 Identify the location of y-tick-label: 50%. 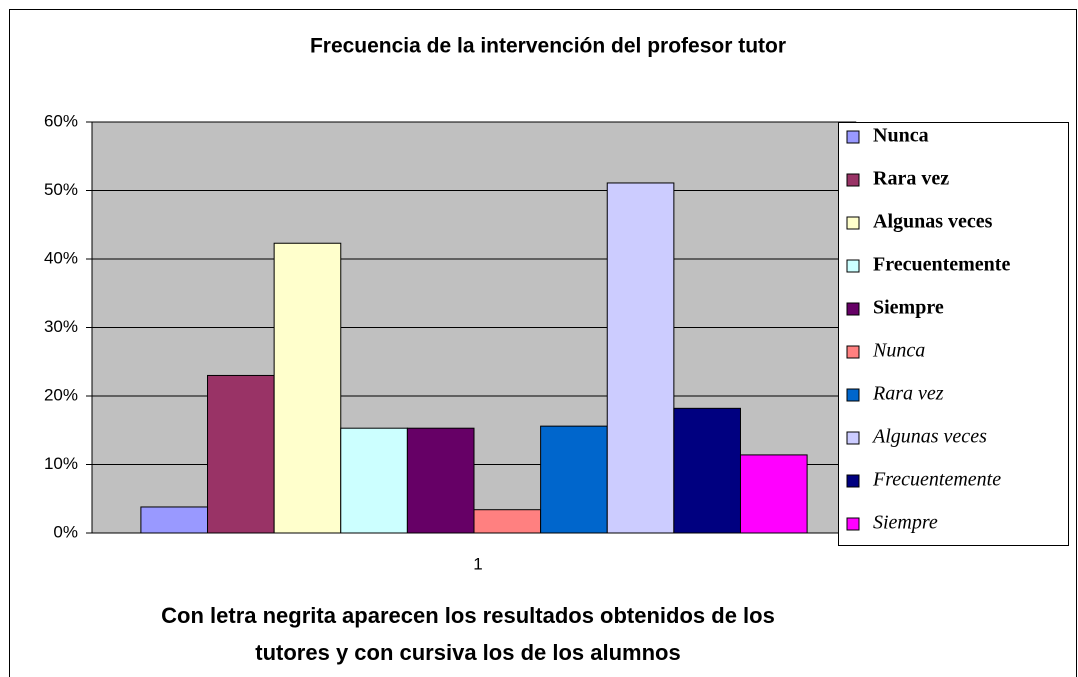
(61, 189).